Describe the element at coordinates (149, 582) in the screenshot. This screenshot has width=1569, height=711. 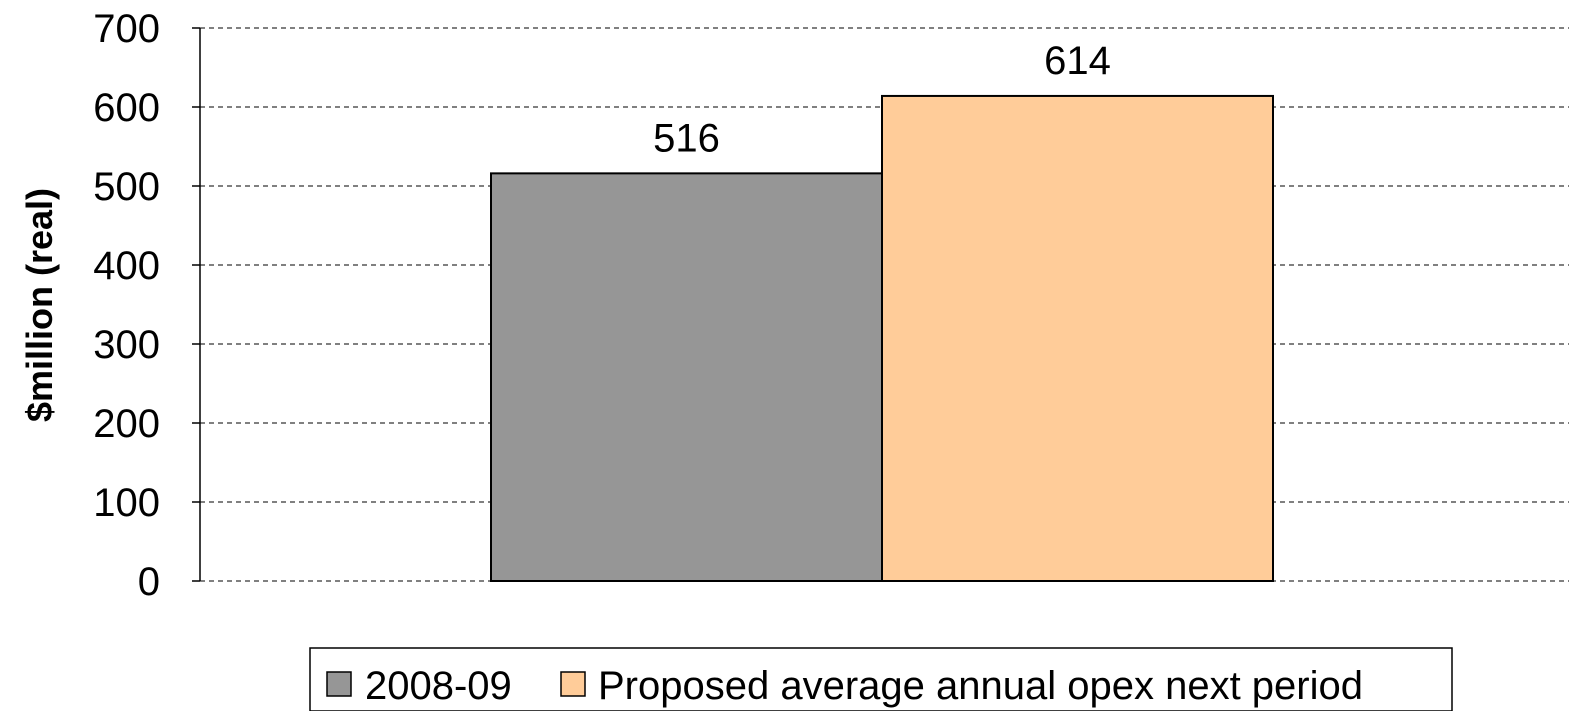
I see `y-tick-label-0: 0` at that location.